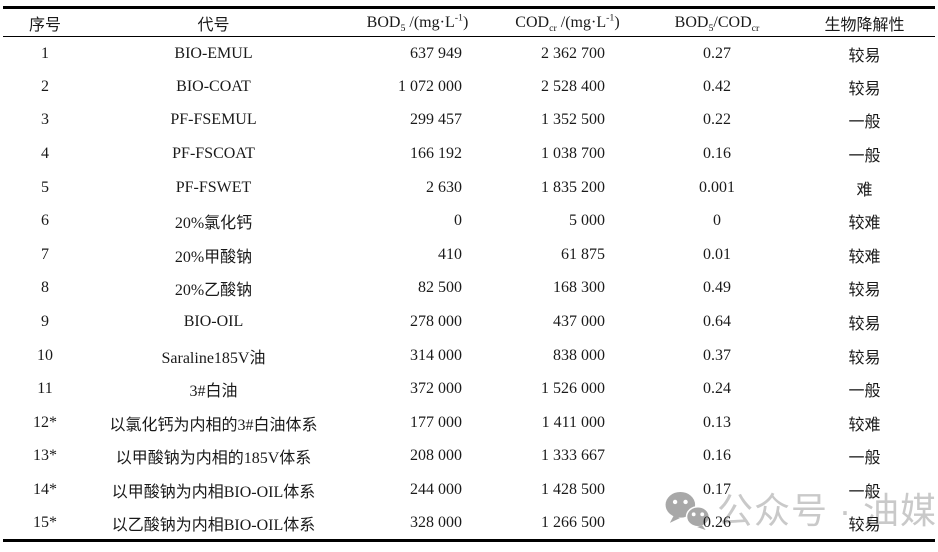 This screenshot has height=552, width=938. Describe the element at coordinates (440, 288) in the screenshot. I see `cell-bod5: 82 500` at that location.